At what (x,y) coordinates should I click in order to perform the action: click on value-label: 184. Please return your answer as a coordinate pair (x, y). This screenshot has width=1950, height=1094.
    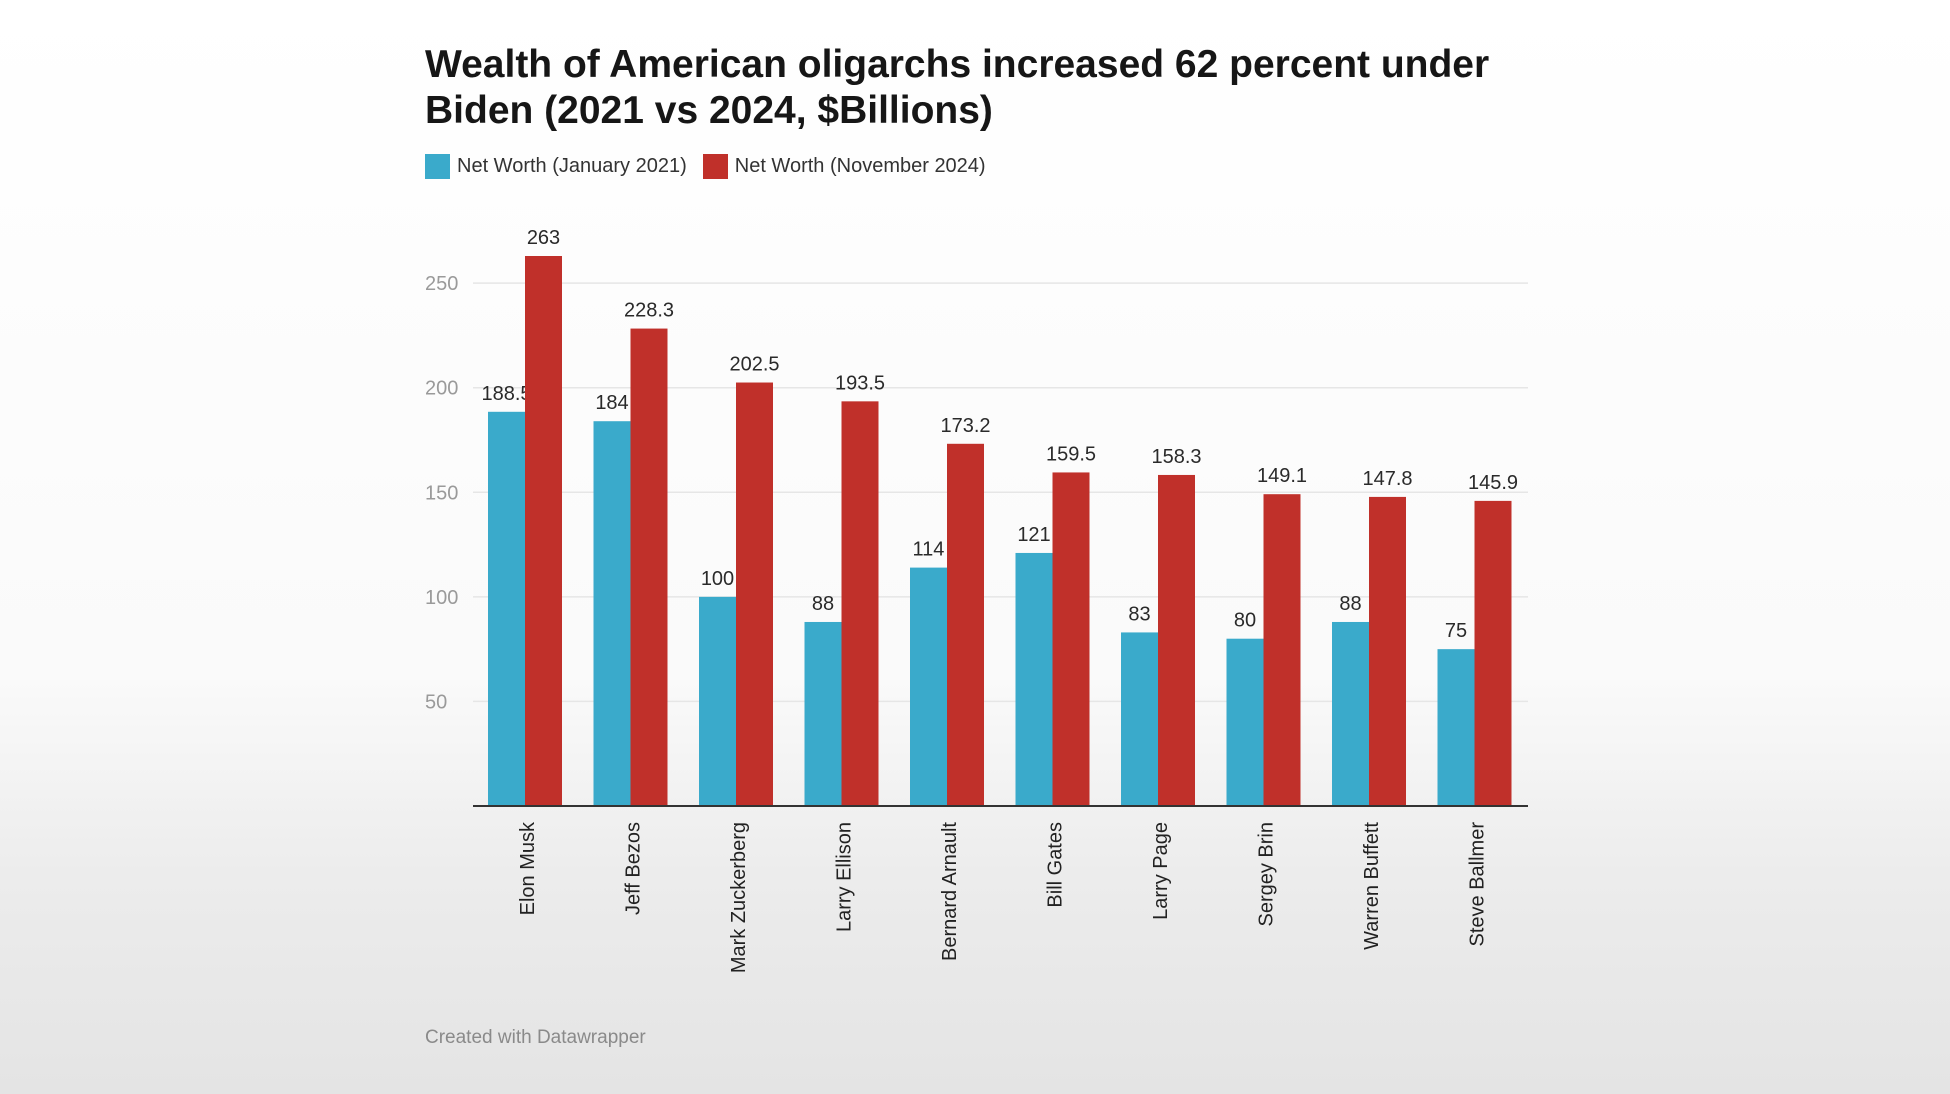
    Looking at the image, I should click on (611, 403).